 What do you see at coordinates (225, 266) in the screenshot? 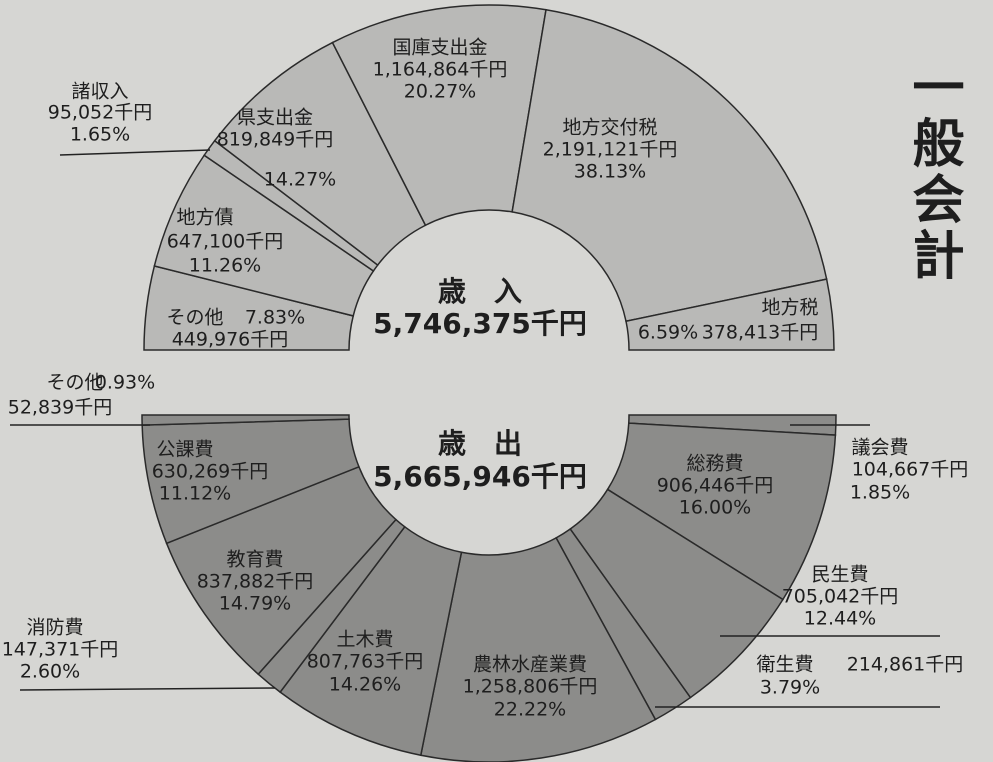
I see `segment-percent-label: 11.26%` at bounding box center [225, 266].